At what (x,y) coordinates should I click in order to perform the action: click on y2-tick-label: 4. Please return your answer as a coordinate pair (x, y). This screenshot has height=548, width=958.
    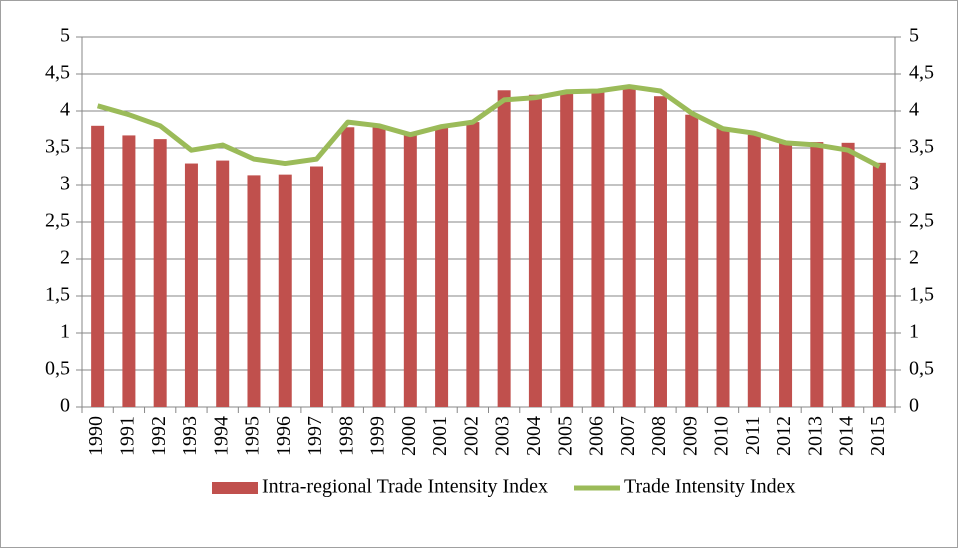
    Looking at the image, I should click on (914, 110).